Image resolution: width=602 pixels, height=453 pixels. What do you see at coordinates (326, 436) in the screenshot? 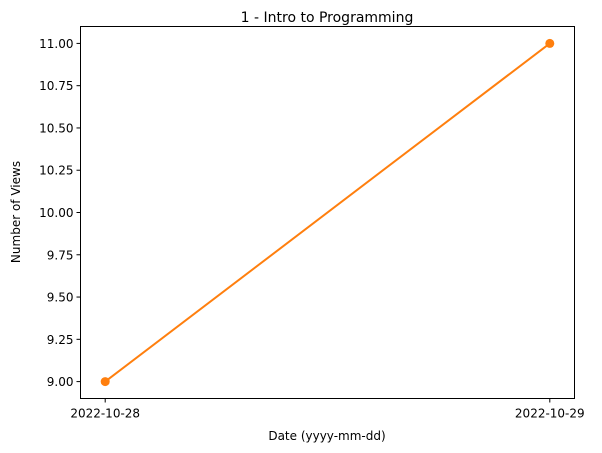
I see `x-axis-label: Date (yyyy-mm-dd)` at bounding box center [326, 436].